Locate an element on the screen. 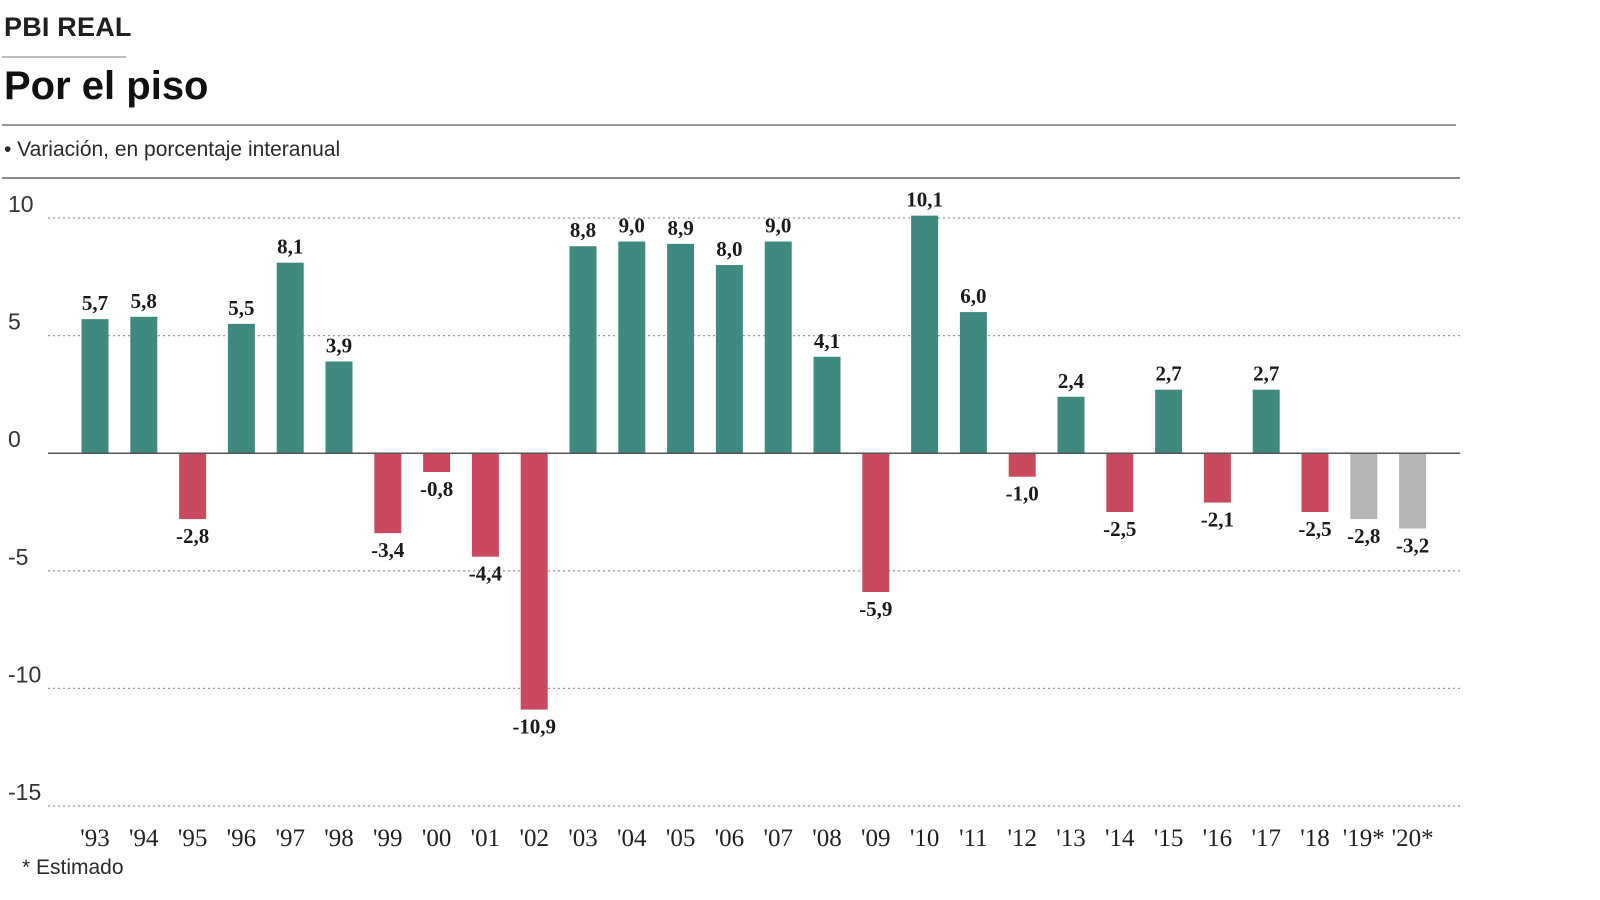  x-tick-label-15: '08 is located at coordinates (827, 838).